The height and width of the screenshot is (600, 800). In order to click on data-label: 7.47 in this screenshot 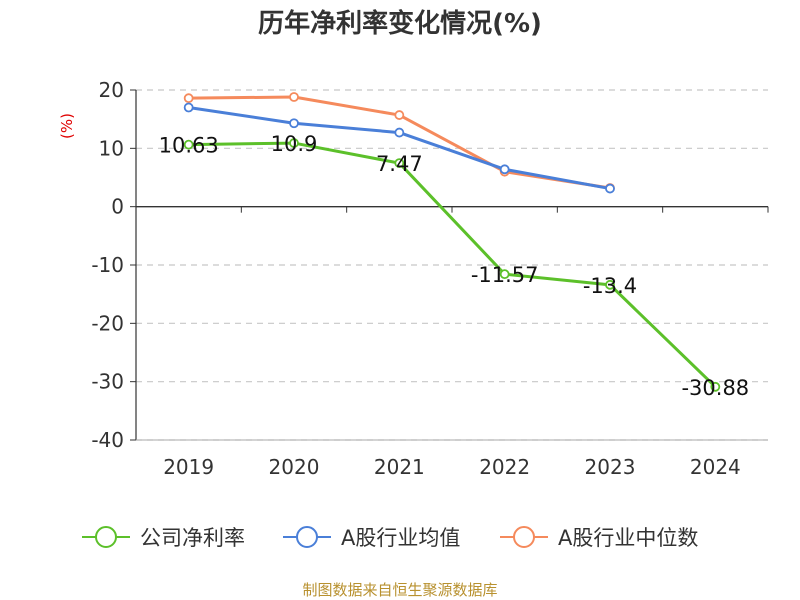, I will do `click(399, 164)`.